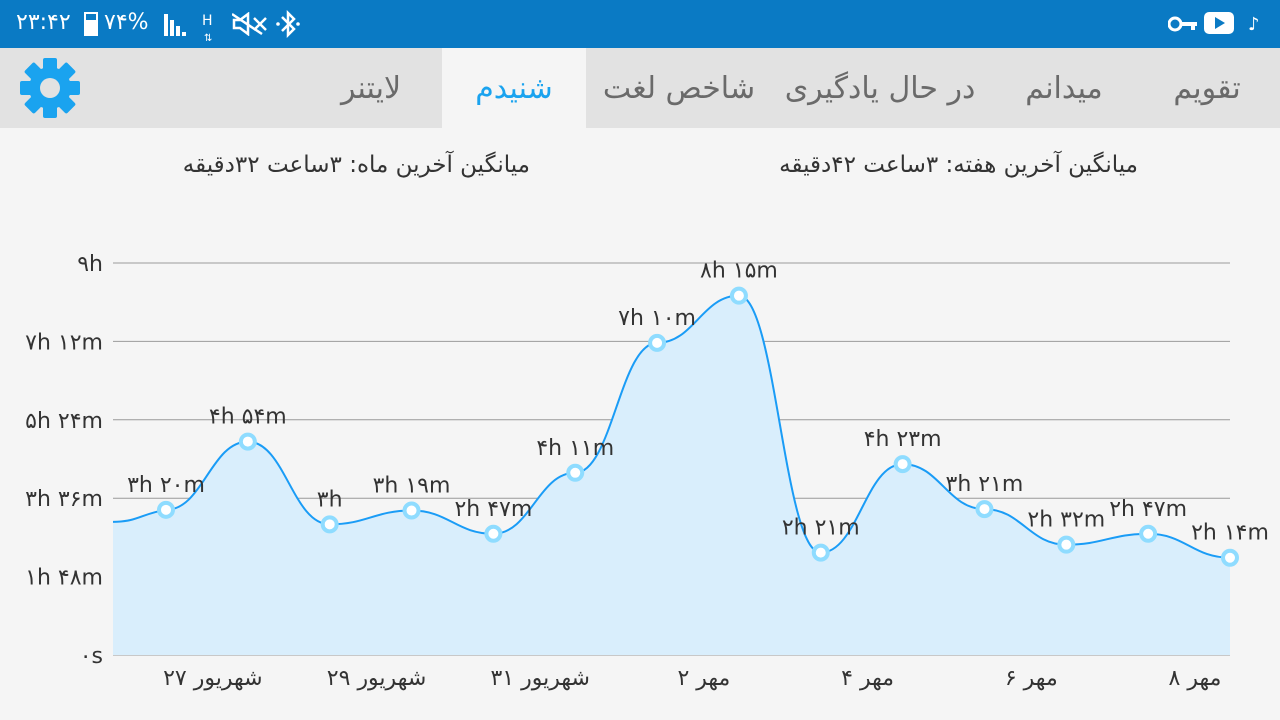 Image resolution: width=1280 pixels, height=720 pixels. I want to click on x-tick-label: ۴ مهر, so click(867, 678).